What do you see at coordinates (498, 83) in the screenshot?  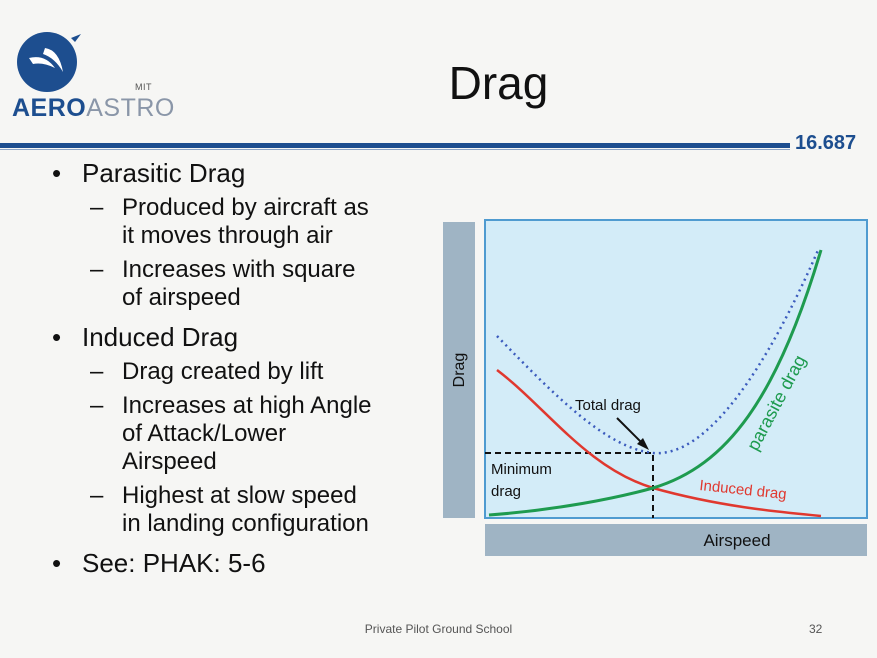 I see `slide-title: Drag` at bounding box center [498, 83].